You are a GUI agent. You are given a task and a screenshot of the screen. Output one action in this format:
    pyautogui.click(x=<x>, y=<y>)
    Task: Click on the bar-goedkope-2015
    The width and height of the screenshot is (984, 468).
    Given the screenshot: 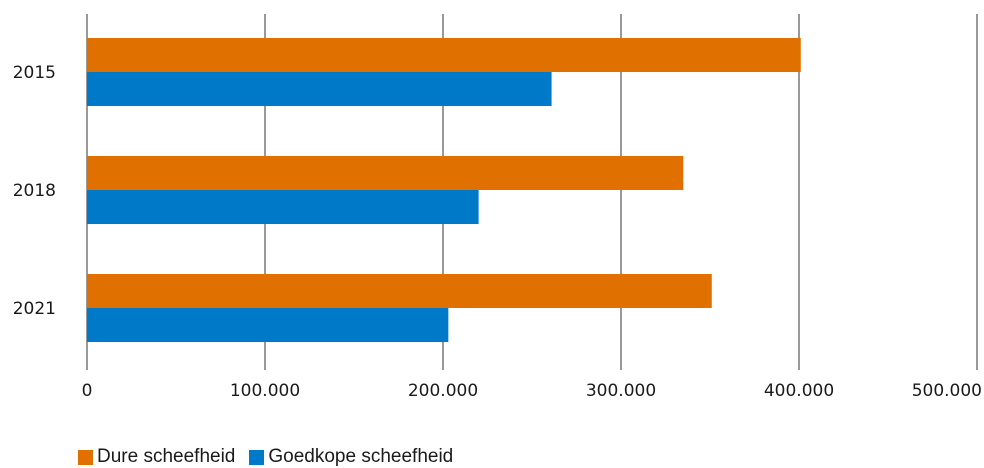 What is the action you would take?
    pyautogui.click(x=319, y=89)
    